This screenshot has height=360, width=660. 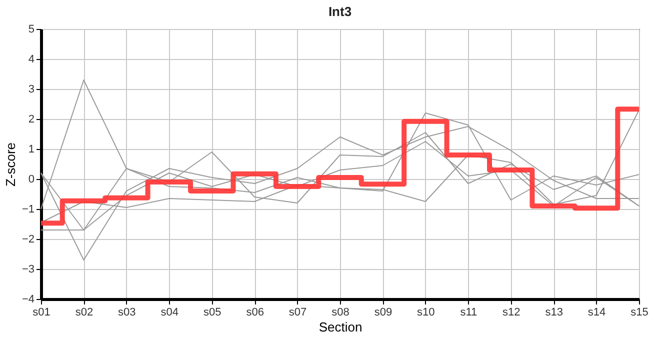 What do you see at coordinates (426, 312) in the screenshot?
I see `x-tick-label: s10` at bounding box center [426, 312].